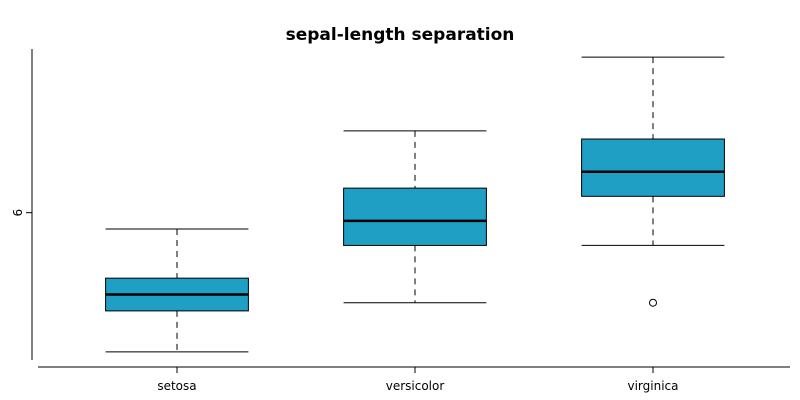  Describe the element at coordinates (653, 386) in the screenshot. I see `x-tick-label-virginica: virginica` at that location.